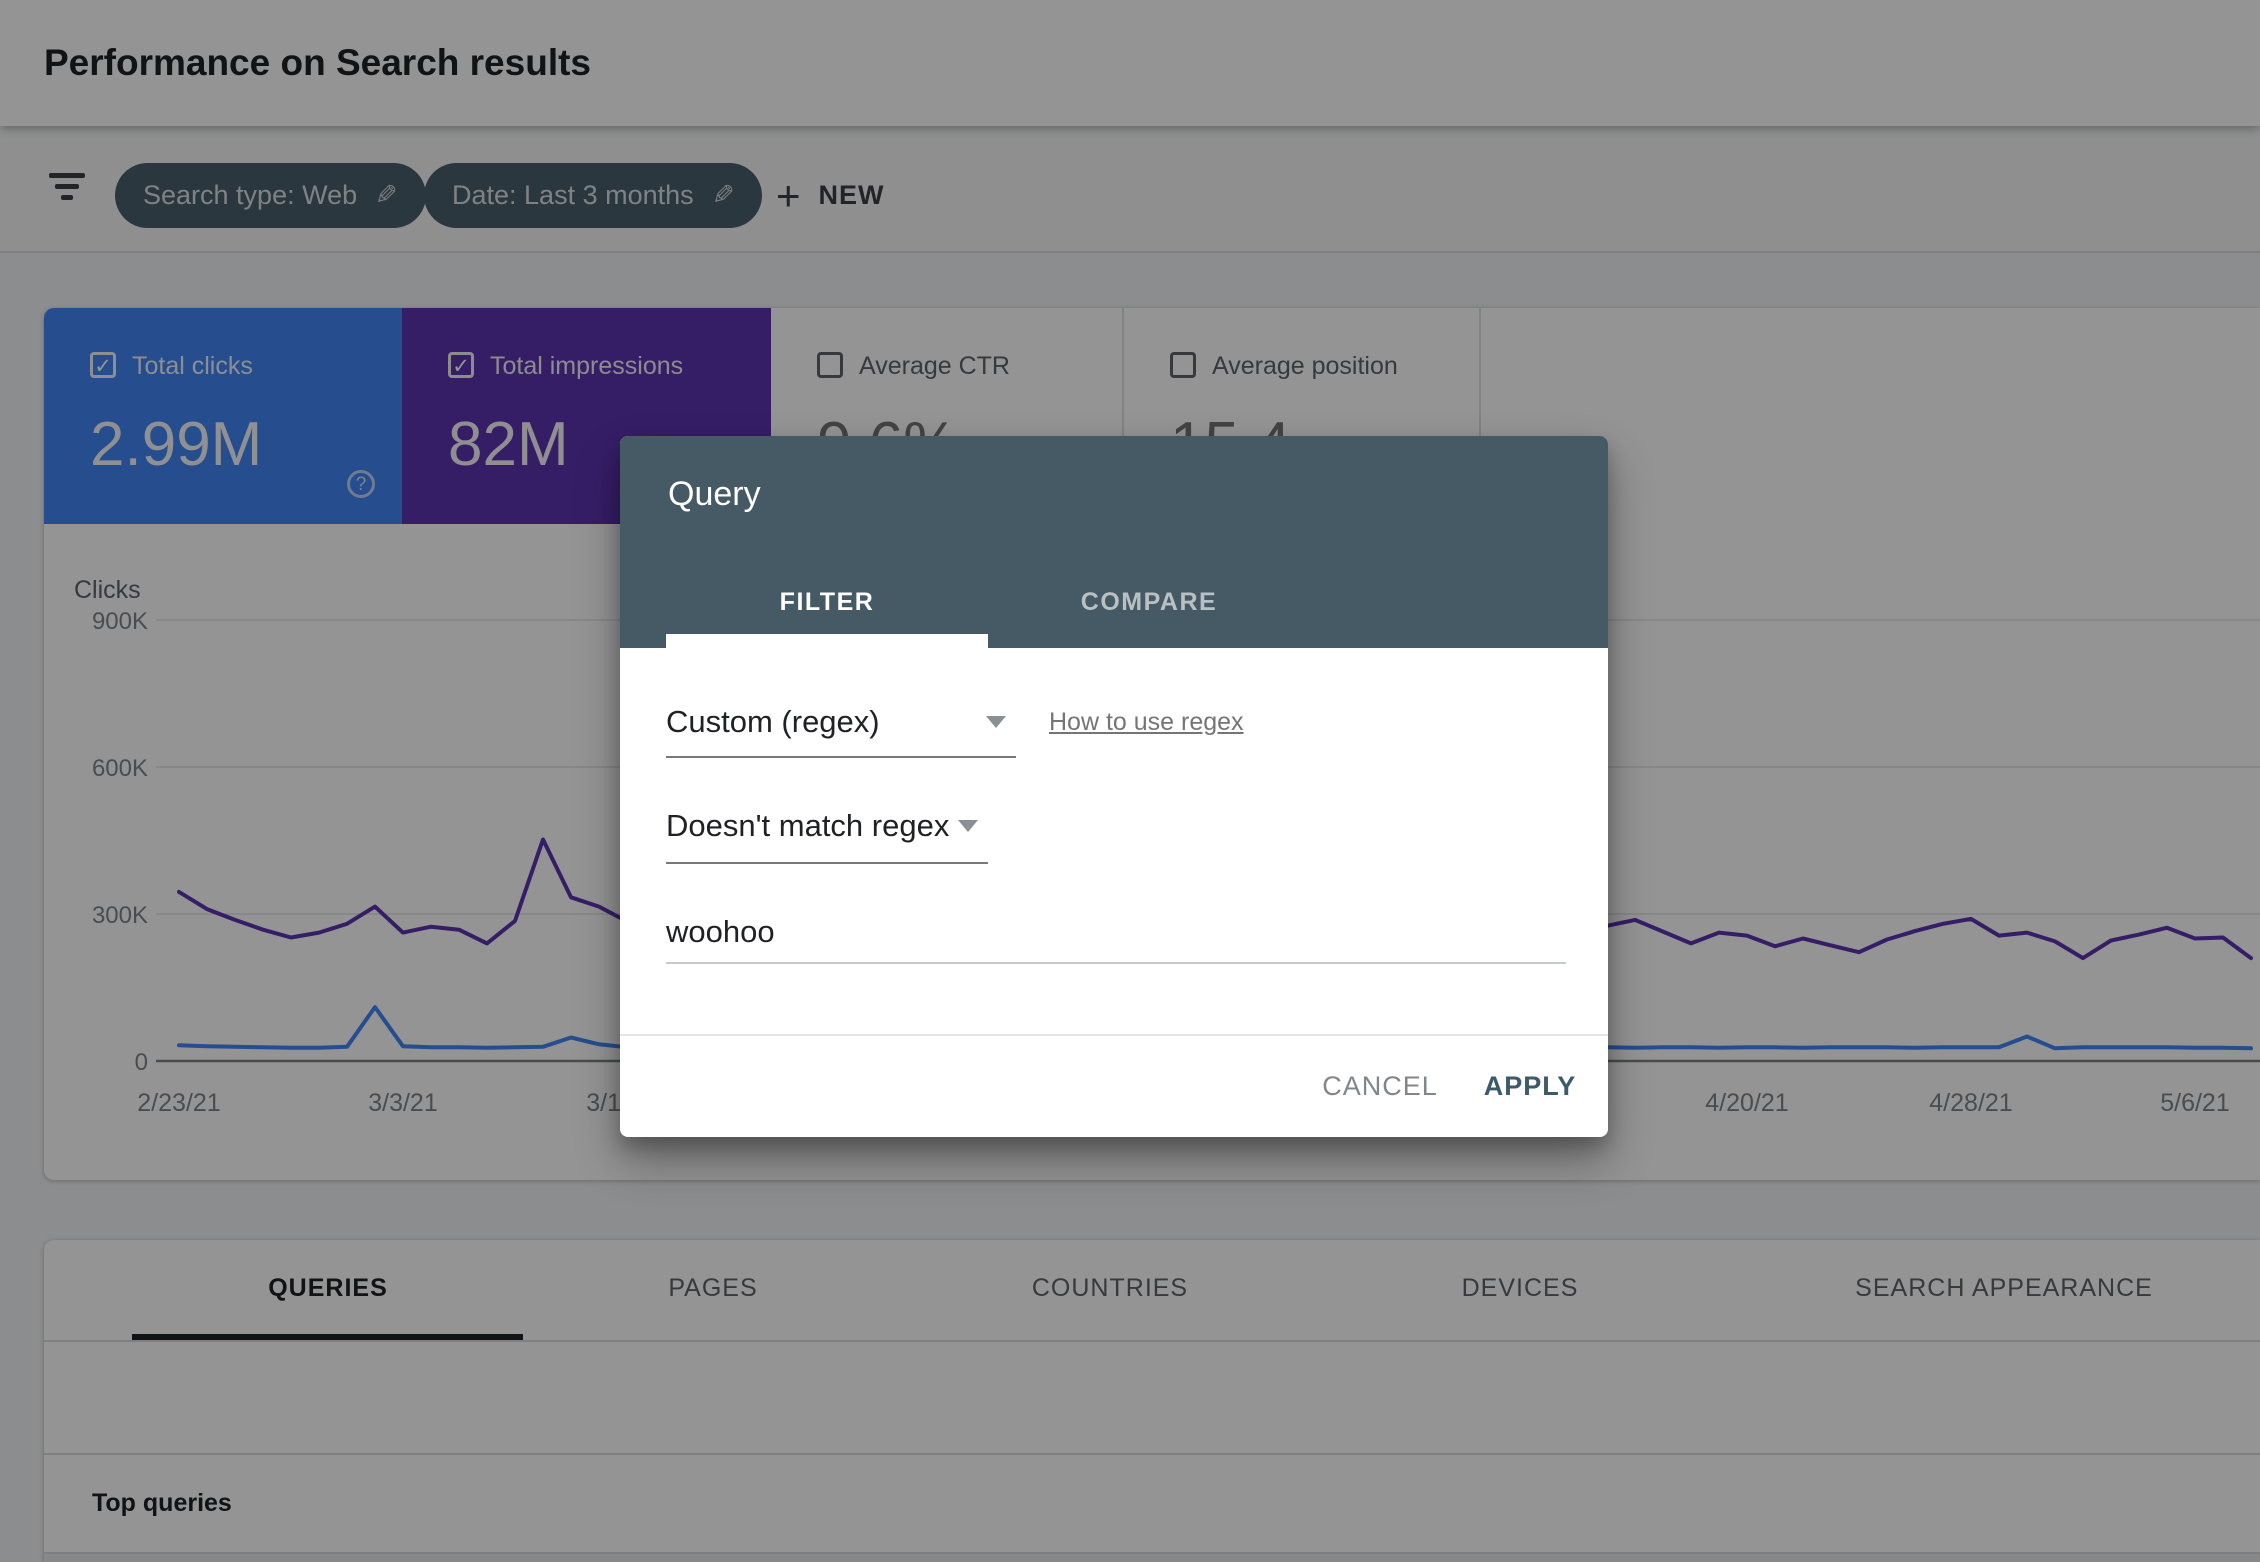  Describe the element at coordinates (573, 195) in the screenshot. I see `filter-chip-label: Date: Last 3 months` at that location.